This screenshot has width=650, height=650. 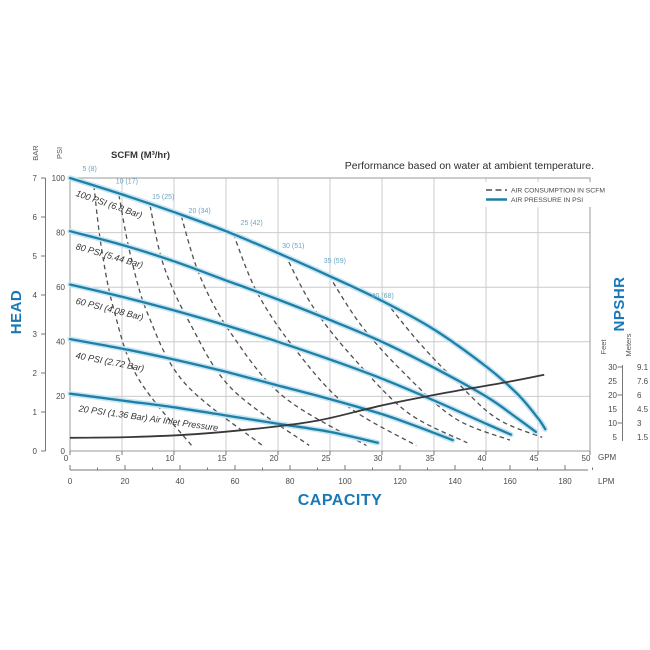 I want to click on scfm-header: SCFM (M³/hr), so click(x=140, y=155).